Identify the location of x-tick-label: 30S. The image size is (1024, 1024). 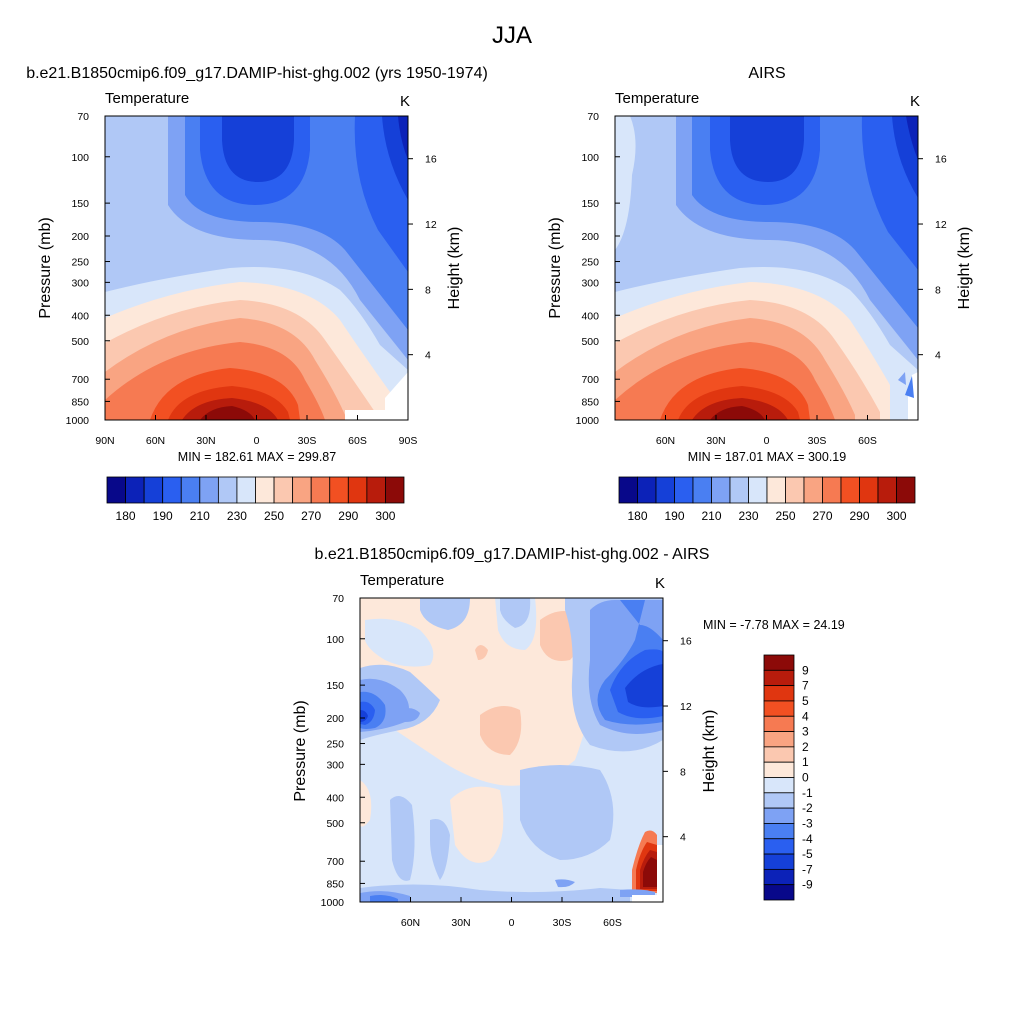
(562, 923).